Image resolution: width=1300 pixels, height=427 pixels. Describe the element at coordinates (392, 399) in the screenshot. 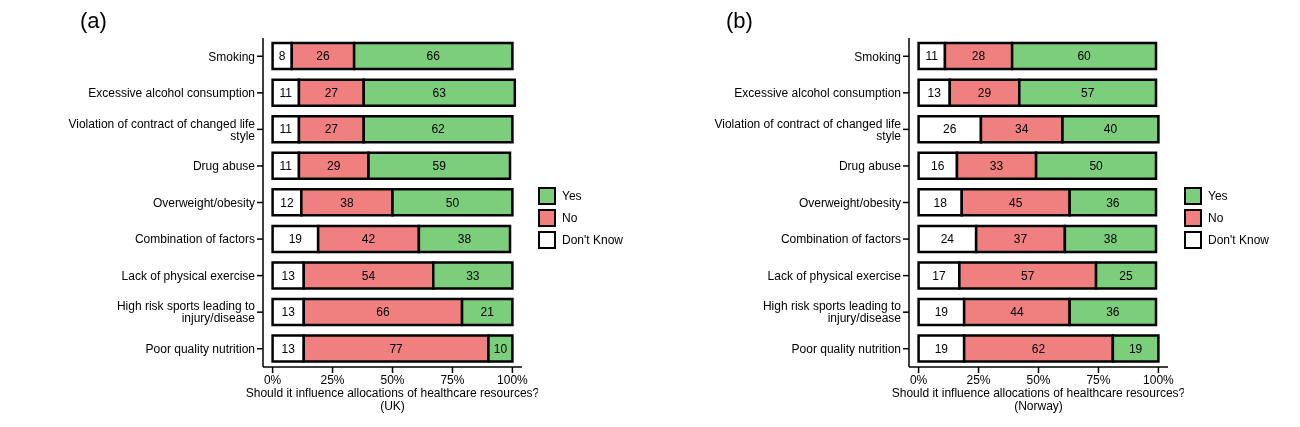

I see `x-axis-title: Should it influence allocations of healthcare resources? (UK)` at that location.